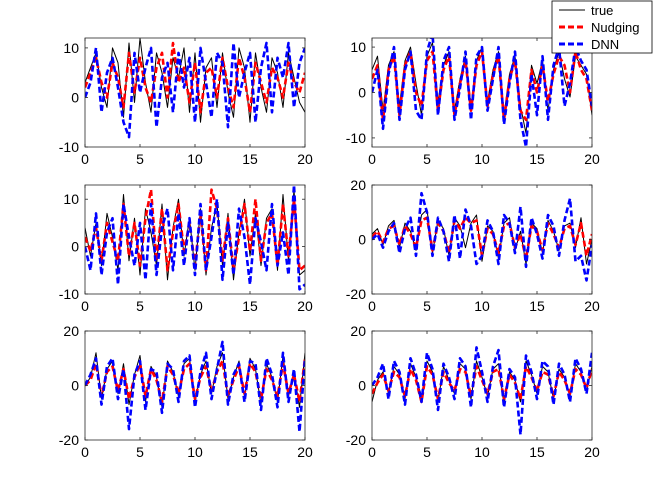  I want to click on legend-nudging-label: Nudging, so click(615, 27).